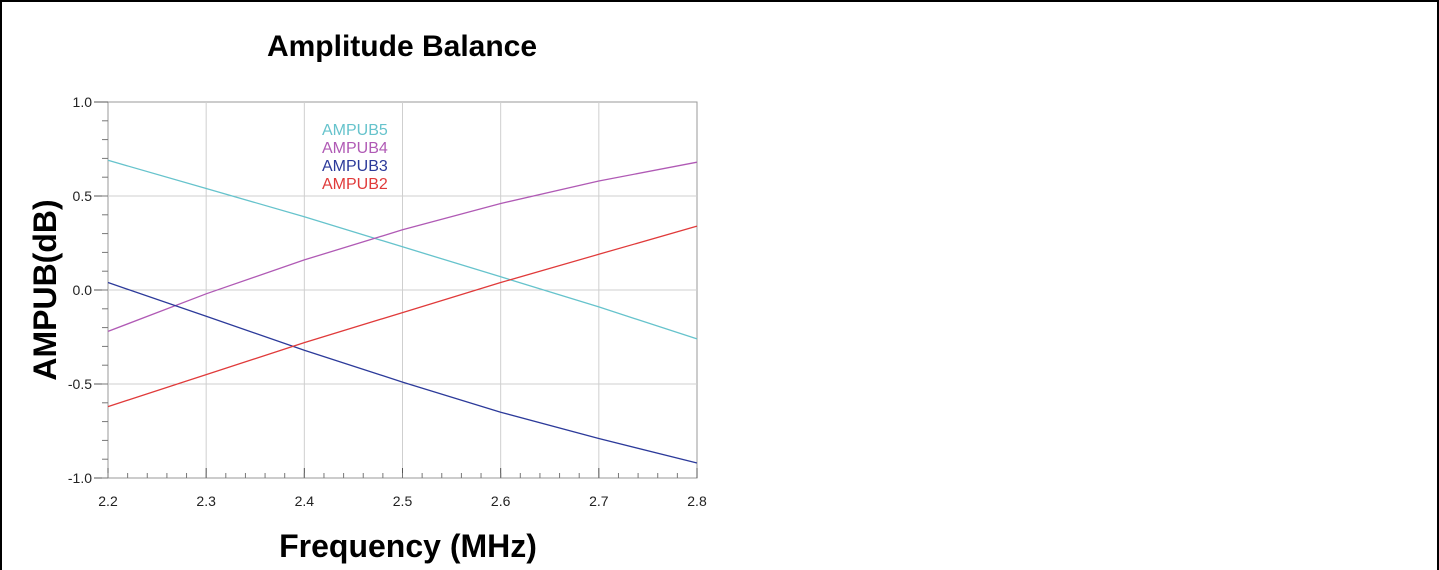  Describe the element at coordinates (355, 166) in the screenshot. I see `legend-entry-ampub3: AMPUB3` at that location.